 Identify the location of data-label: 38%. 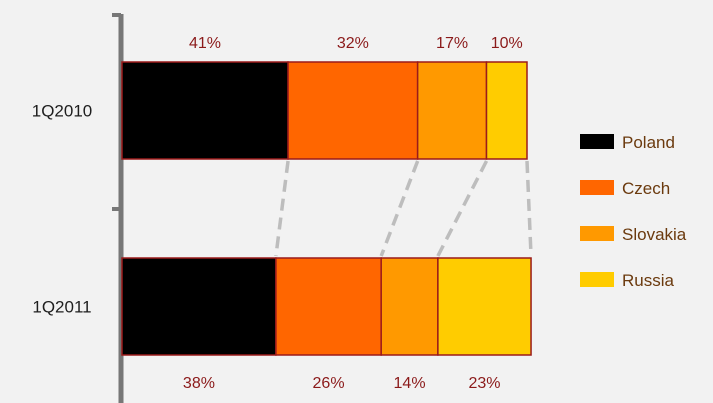
(199, 383).